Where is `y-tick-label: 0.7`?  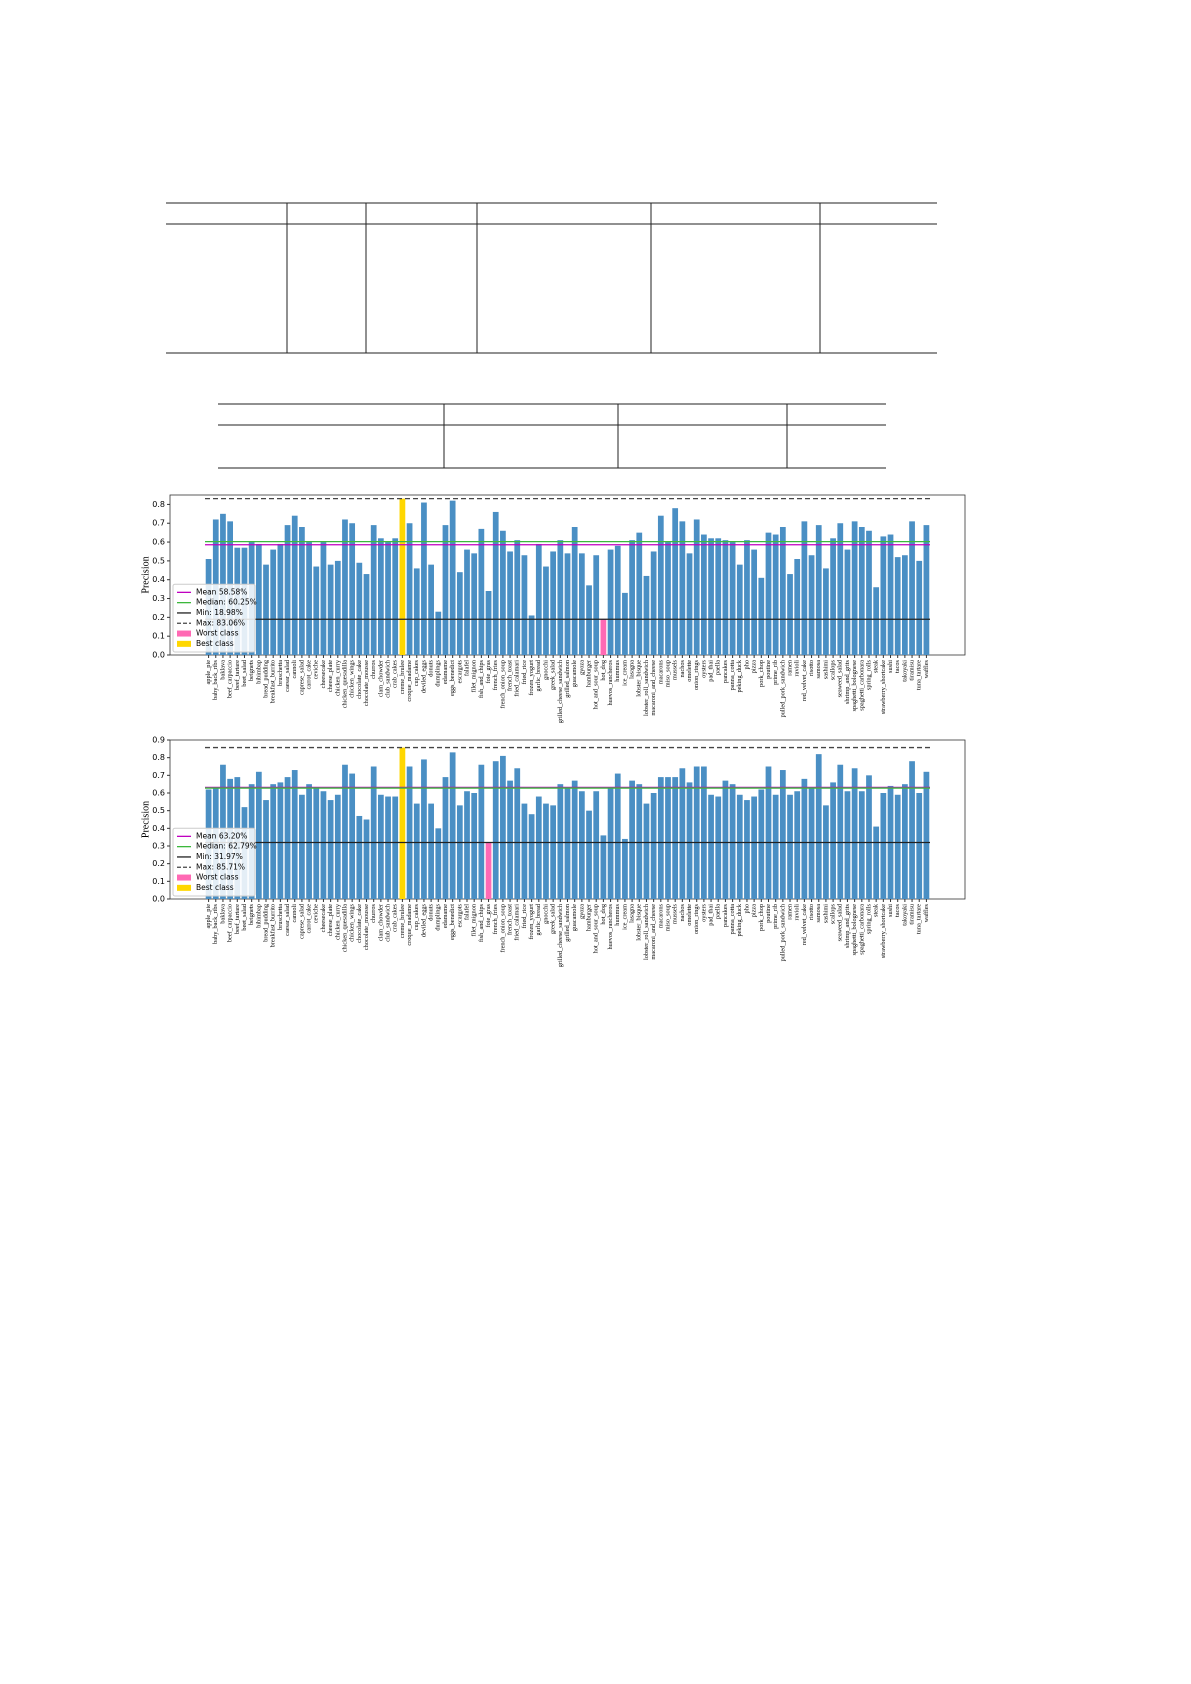
y-tick-label: 0.7 is located at coordinates (158, 775).